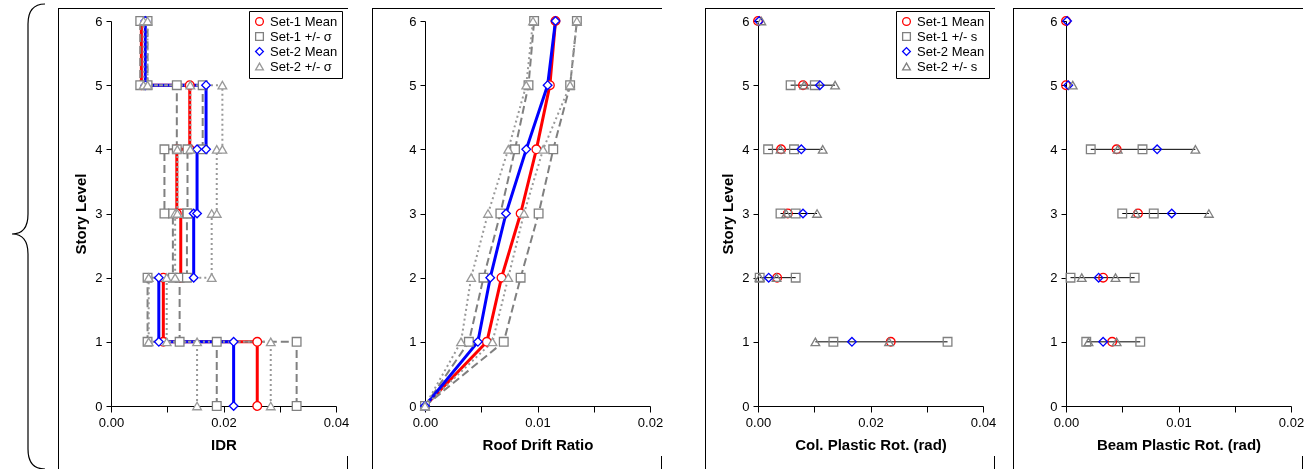 The height and width of the screenshot is (469, 1307). What do you see at coordinates (224, 444) in the screenshot?
I see `x-axis-title: IDR` at bounding box center [224, 444].